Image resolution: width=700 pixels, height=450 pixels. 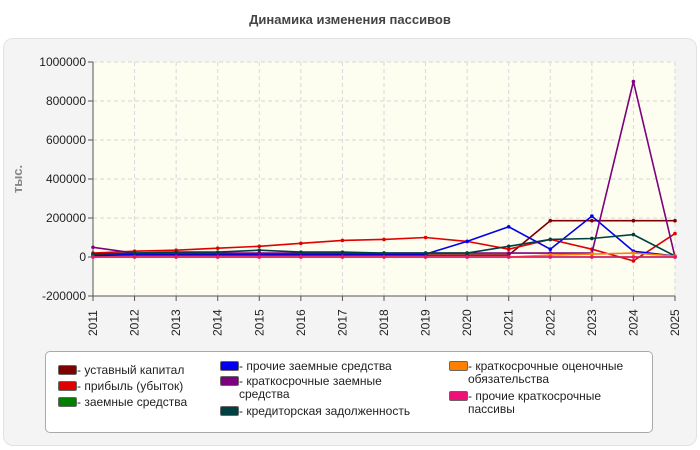 I want to click on legend-label: - прибыль (убыток), so click(x=130, y=386).